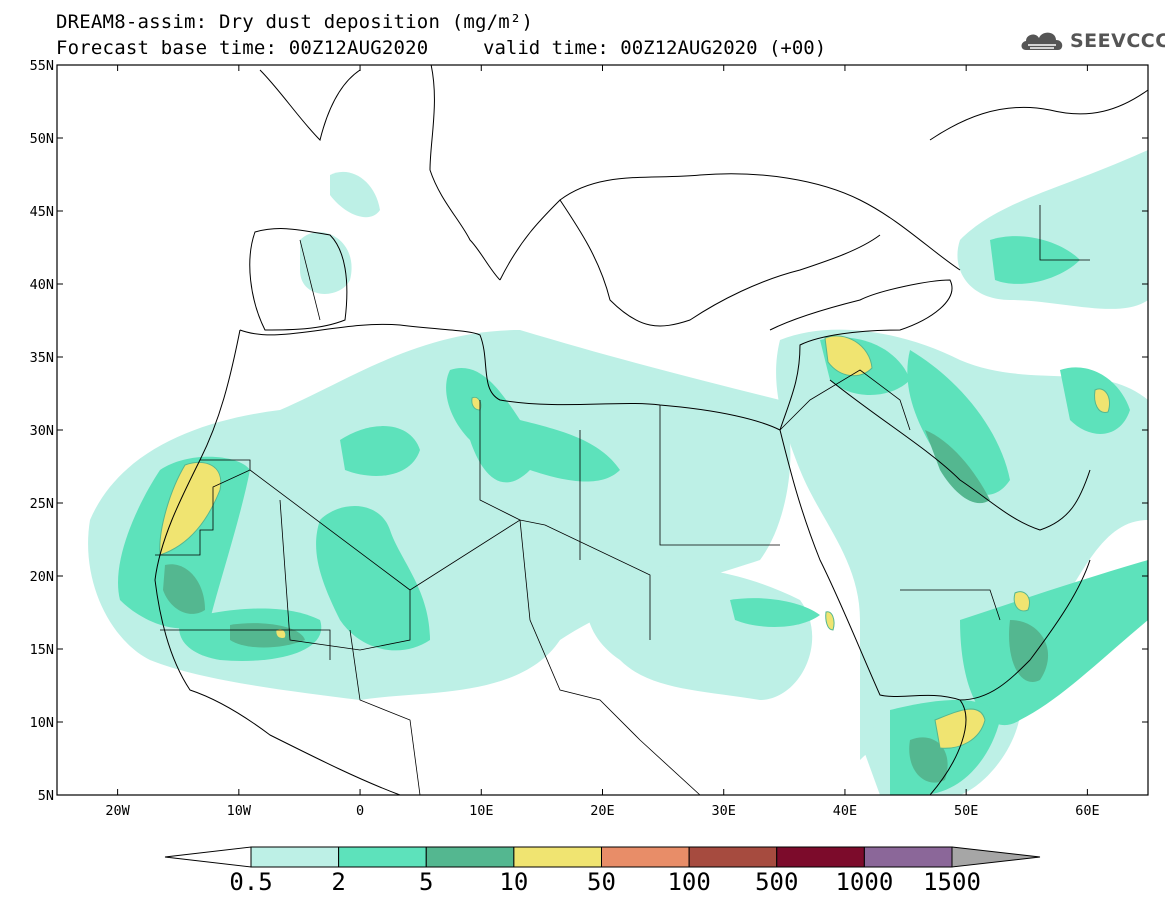 The height and width of the screenshot is (907, 1165). I want to click on colorbar-low-triangle, so click(208, 857).